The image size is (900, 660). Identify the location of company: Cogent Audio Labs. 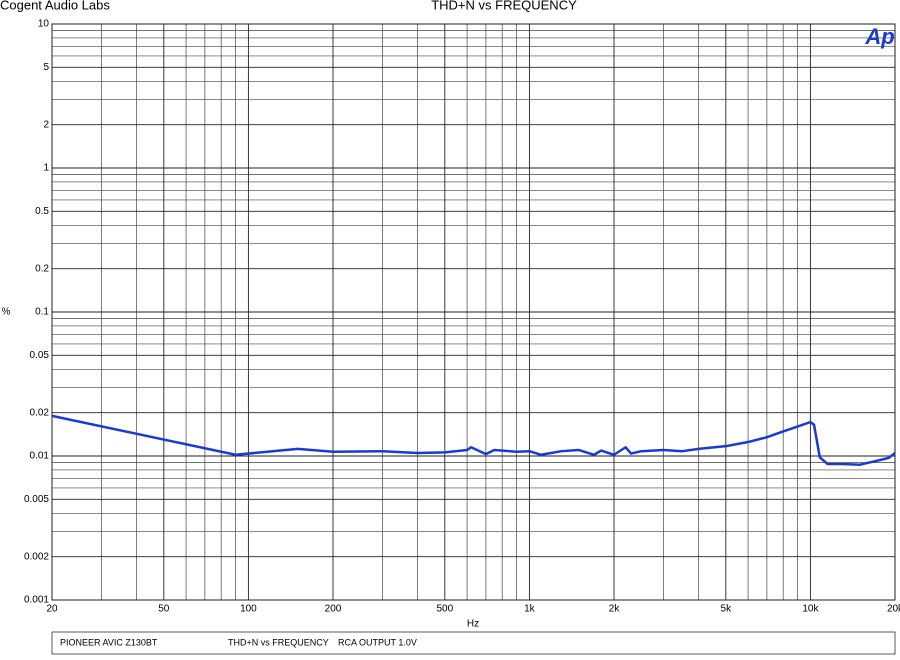
(55, 6).